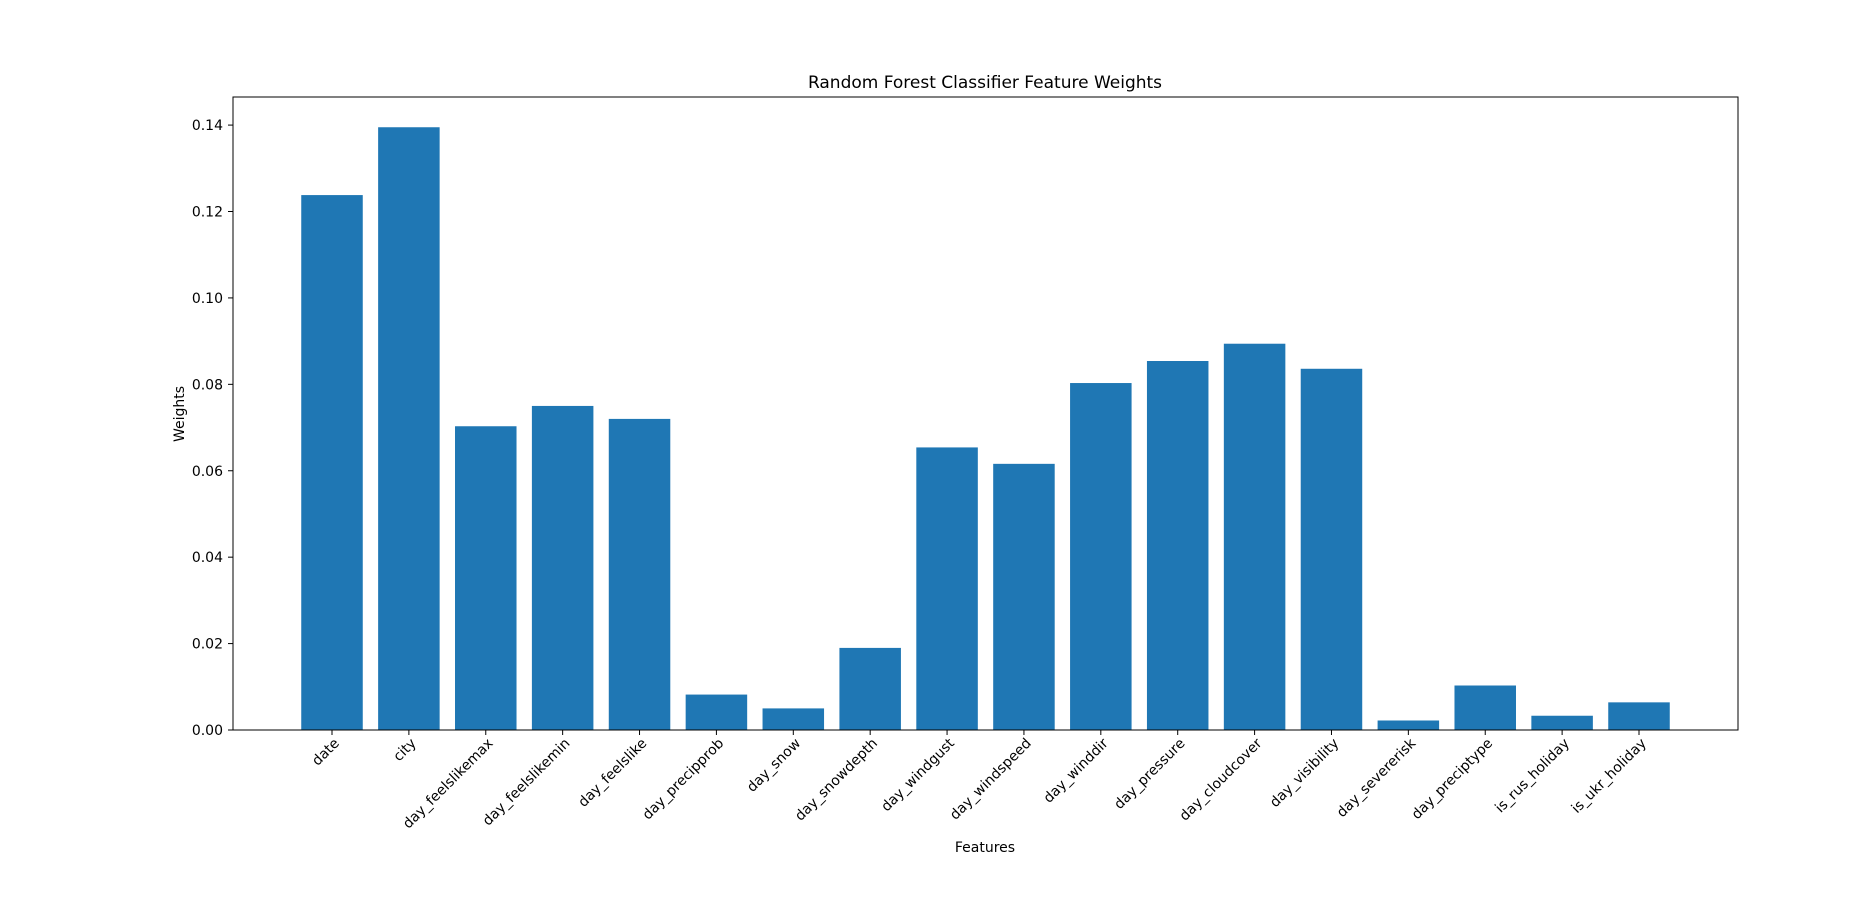  Describe the element at coordinates (207, 385) in the screenshot. I see `y-tick-label: 0.08` at that location.